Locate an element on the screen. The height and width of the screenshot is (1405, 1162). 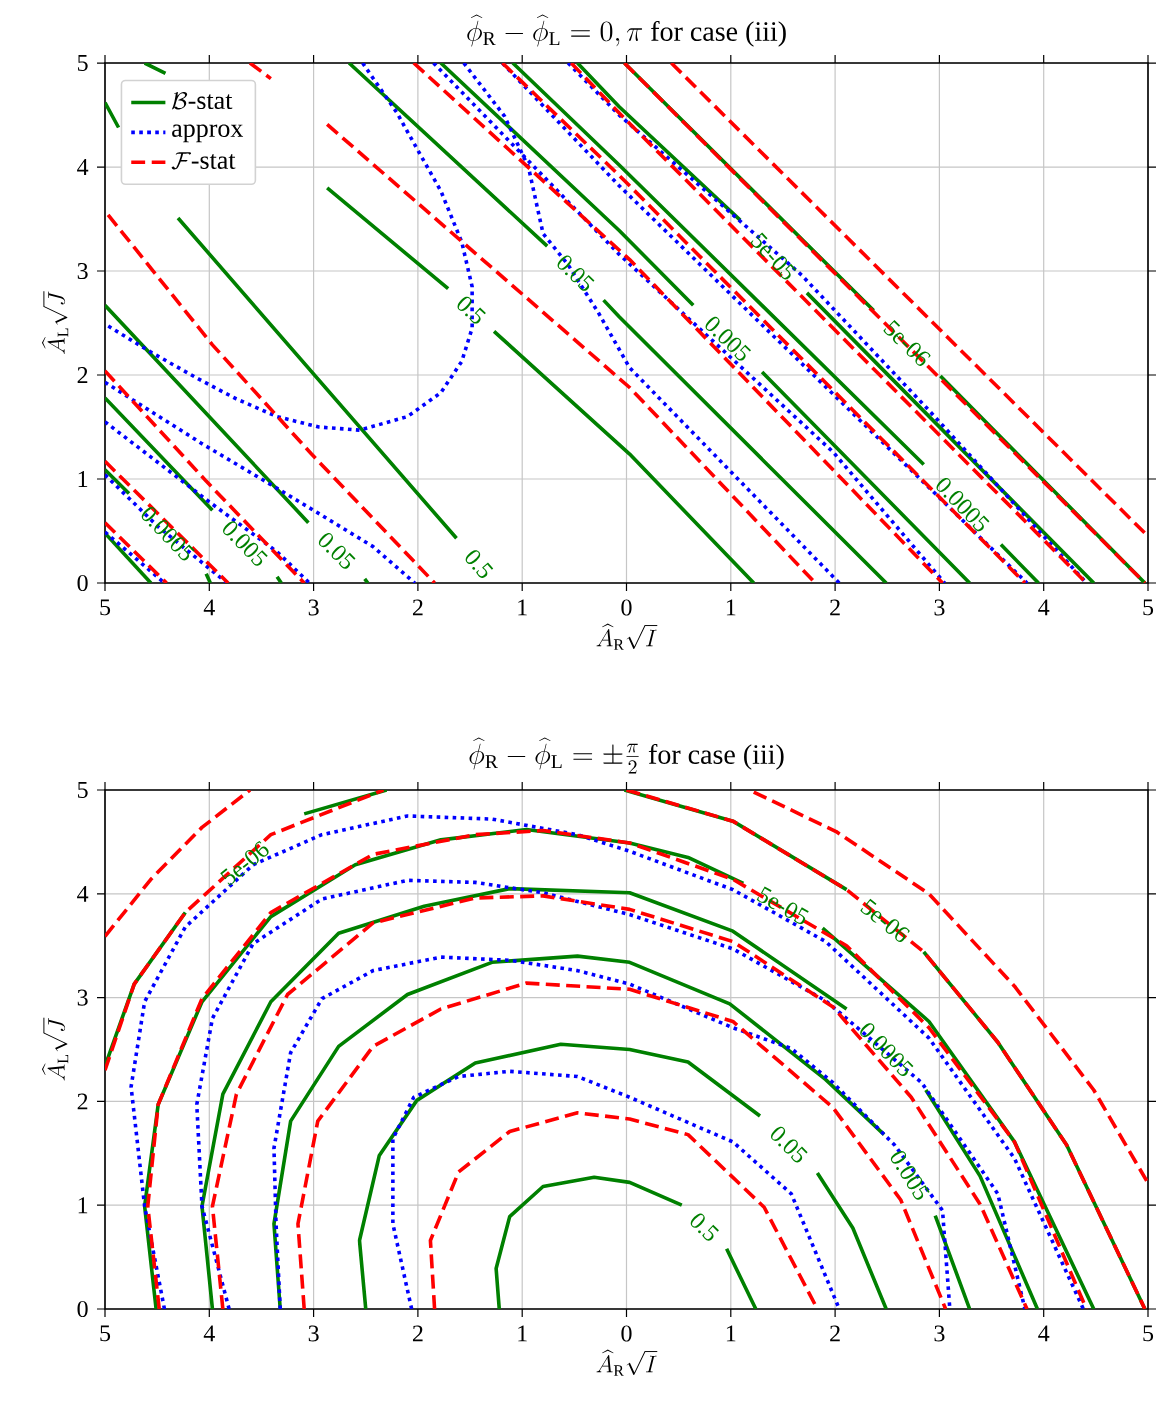
chart-title: $\widehat{\phi}_{\mathrm{R}} - \widehat{\phi}_{\mathrm{L}} = \pm\frac{\pi}{2}\mbox{ for case (iii)}$ is located at coordinates (626, 755).